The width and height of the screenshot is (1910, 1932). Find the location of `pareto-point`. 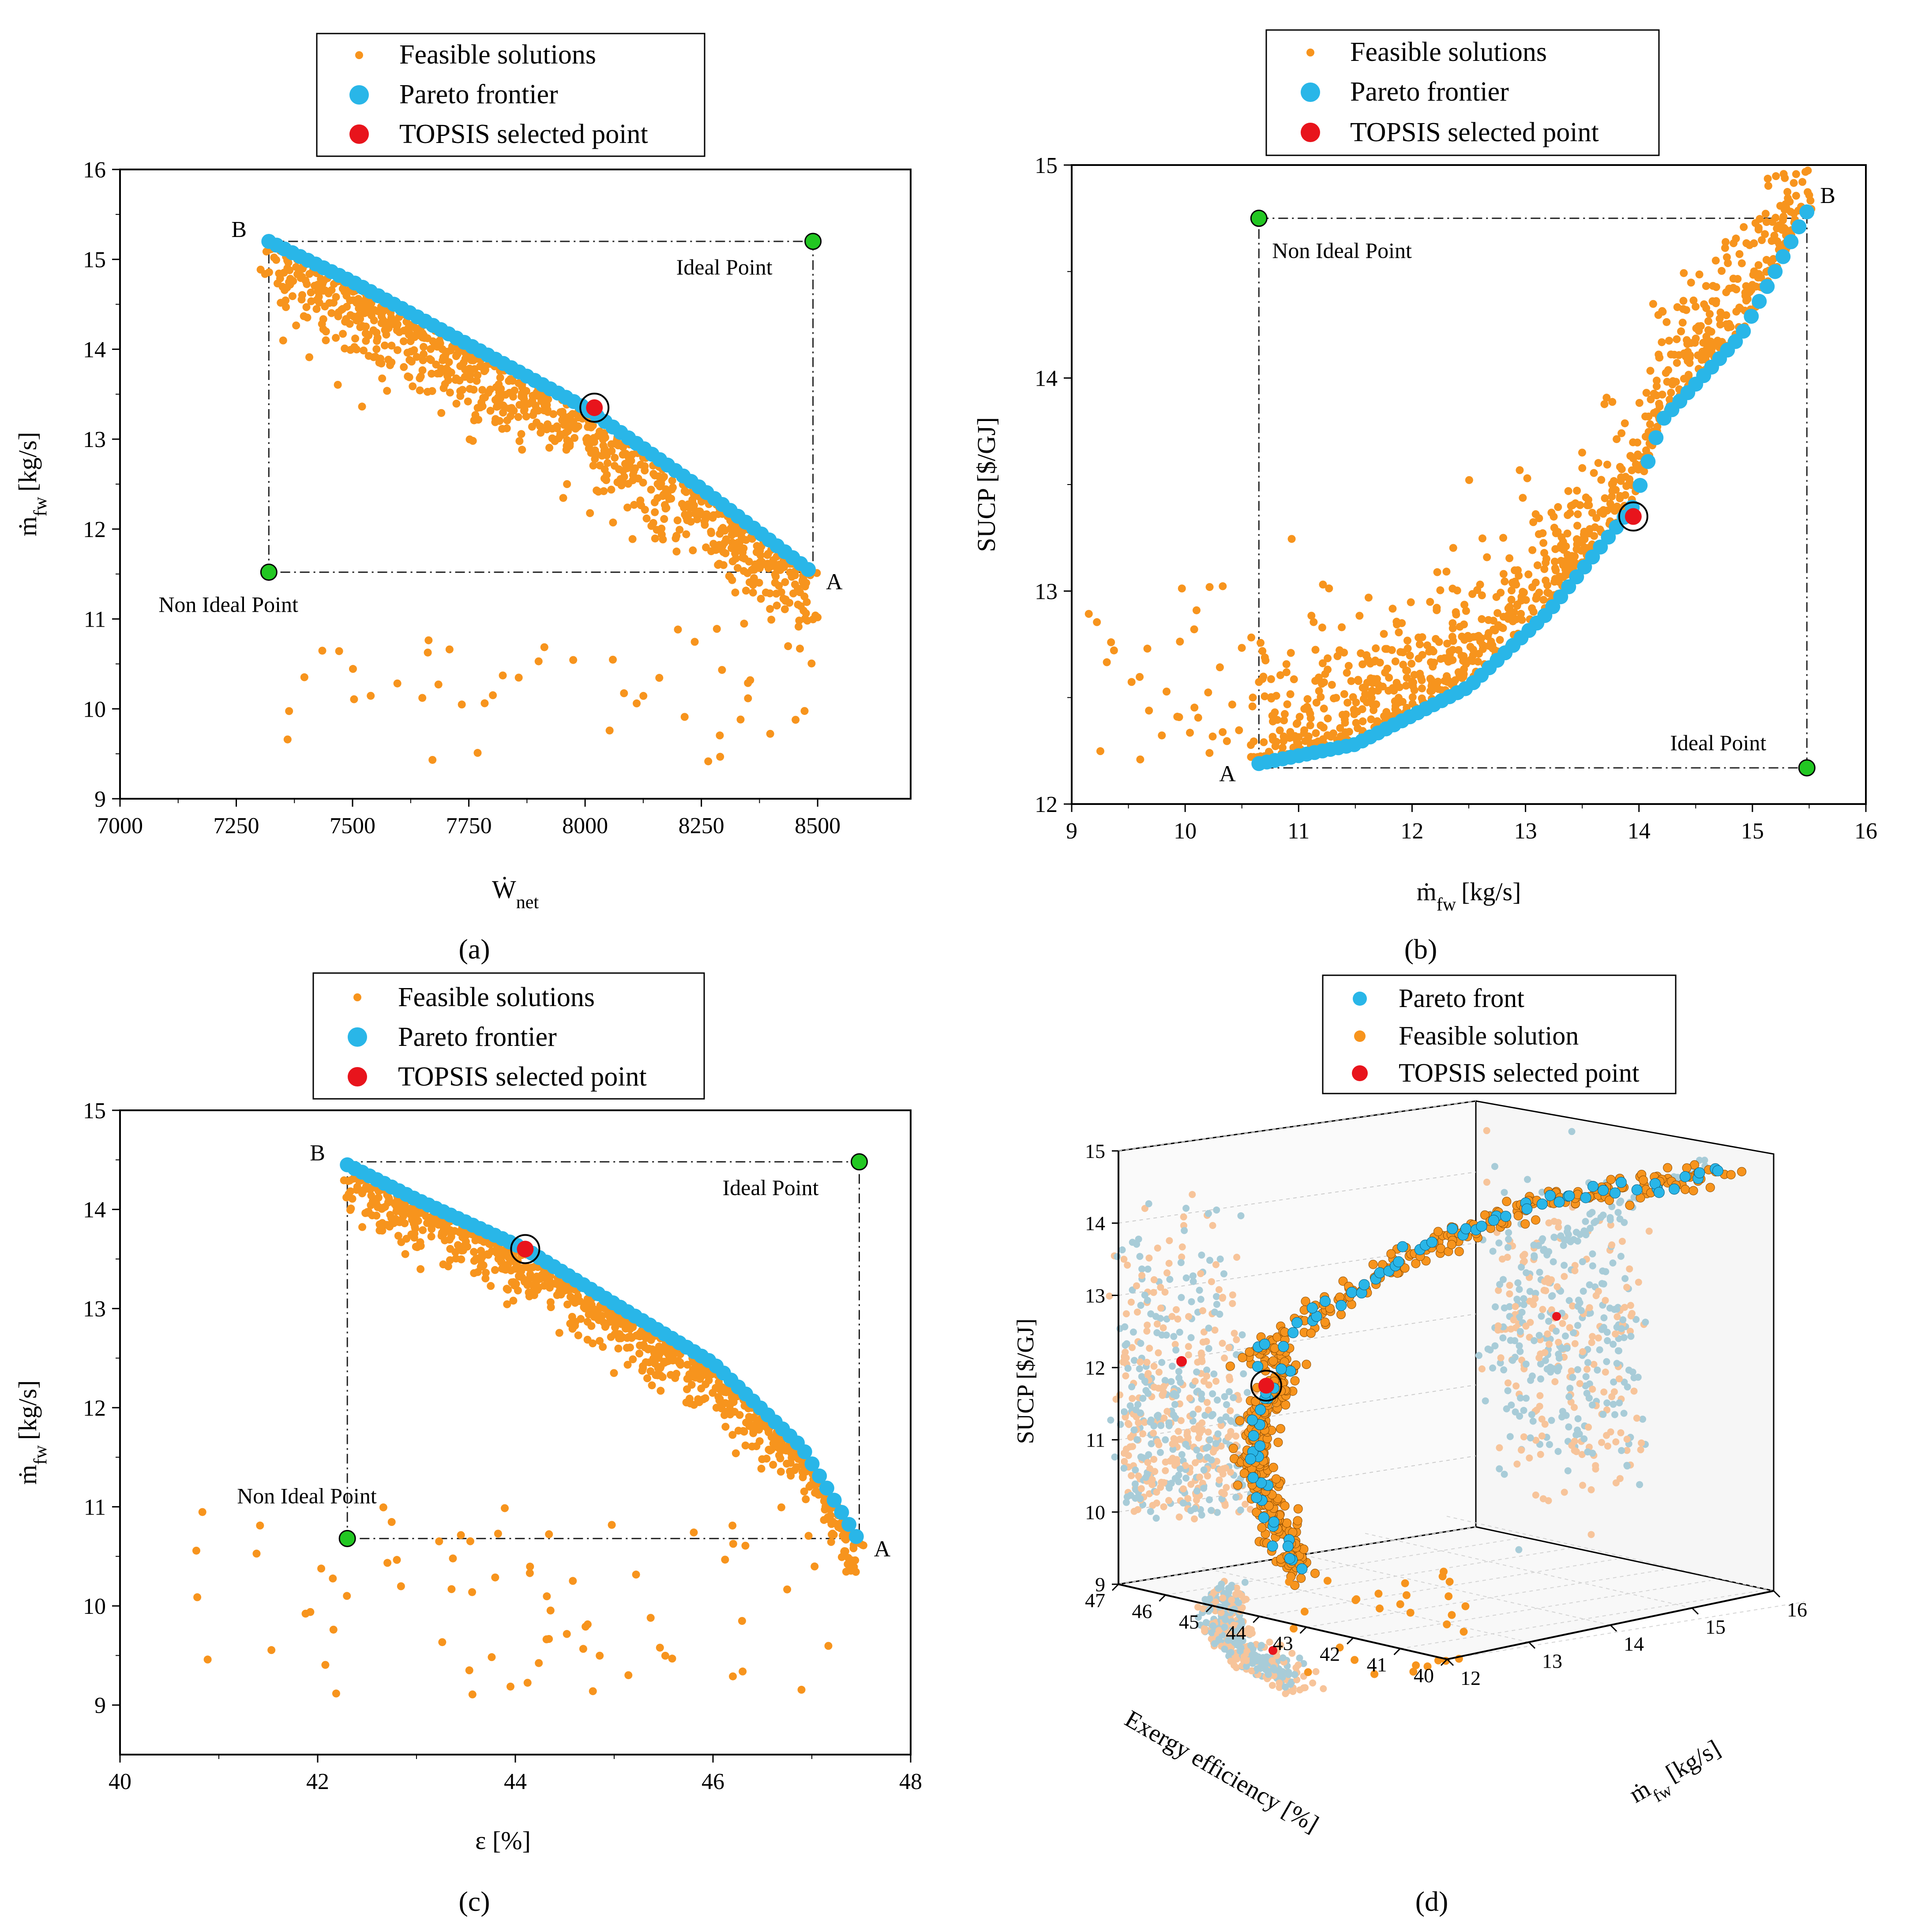

pareto-point is located at coordinates (856, 1536).